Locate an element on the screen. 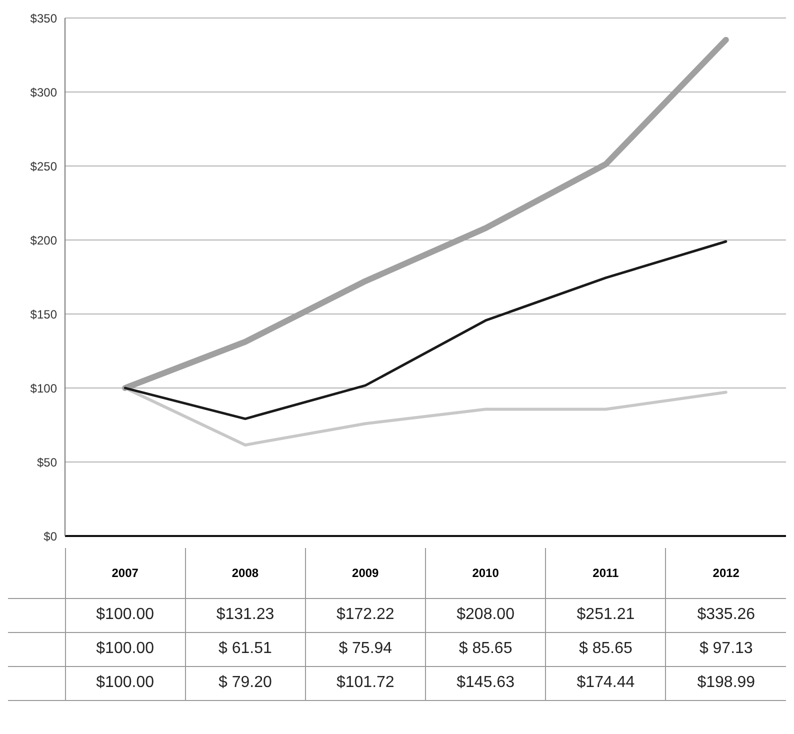 The image size is (794, 734). data-label: $ 79.20 is located at coordinates (245, 683).